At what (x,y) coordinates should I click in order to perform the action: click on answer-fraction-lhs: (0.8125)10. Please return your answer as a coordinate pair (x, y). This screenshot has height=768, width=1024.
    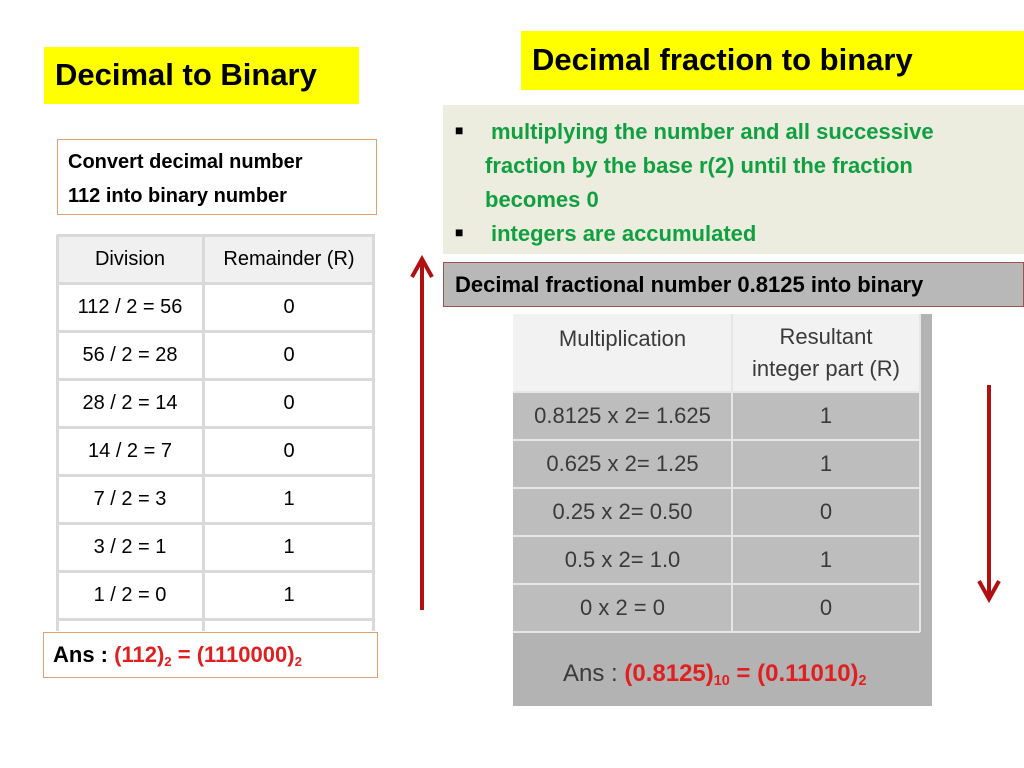
    Looking at the image, I should click on (677, 674).